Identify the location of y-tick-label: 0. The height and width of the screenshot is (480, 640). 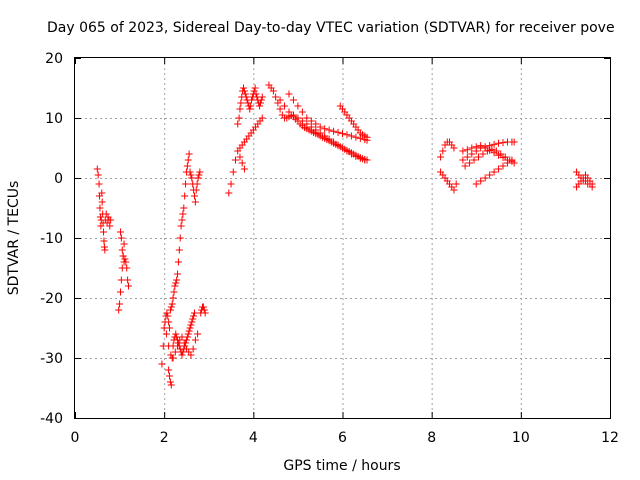
(58, 179).